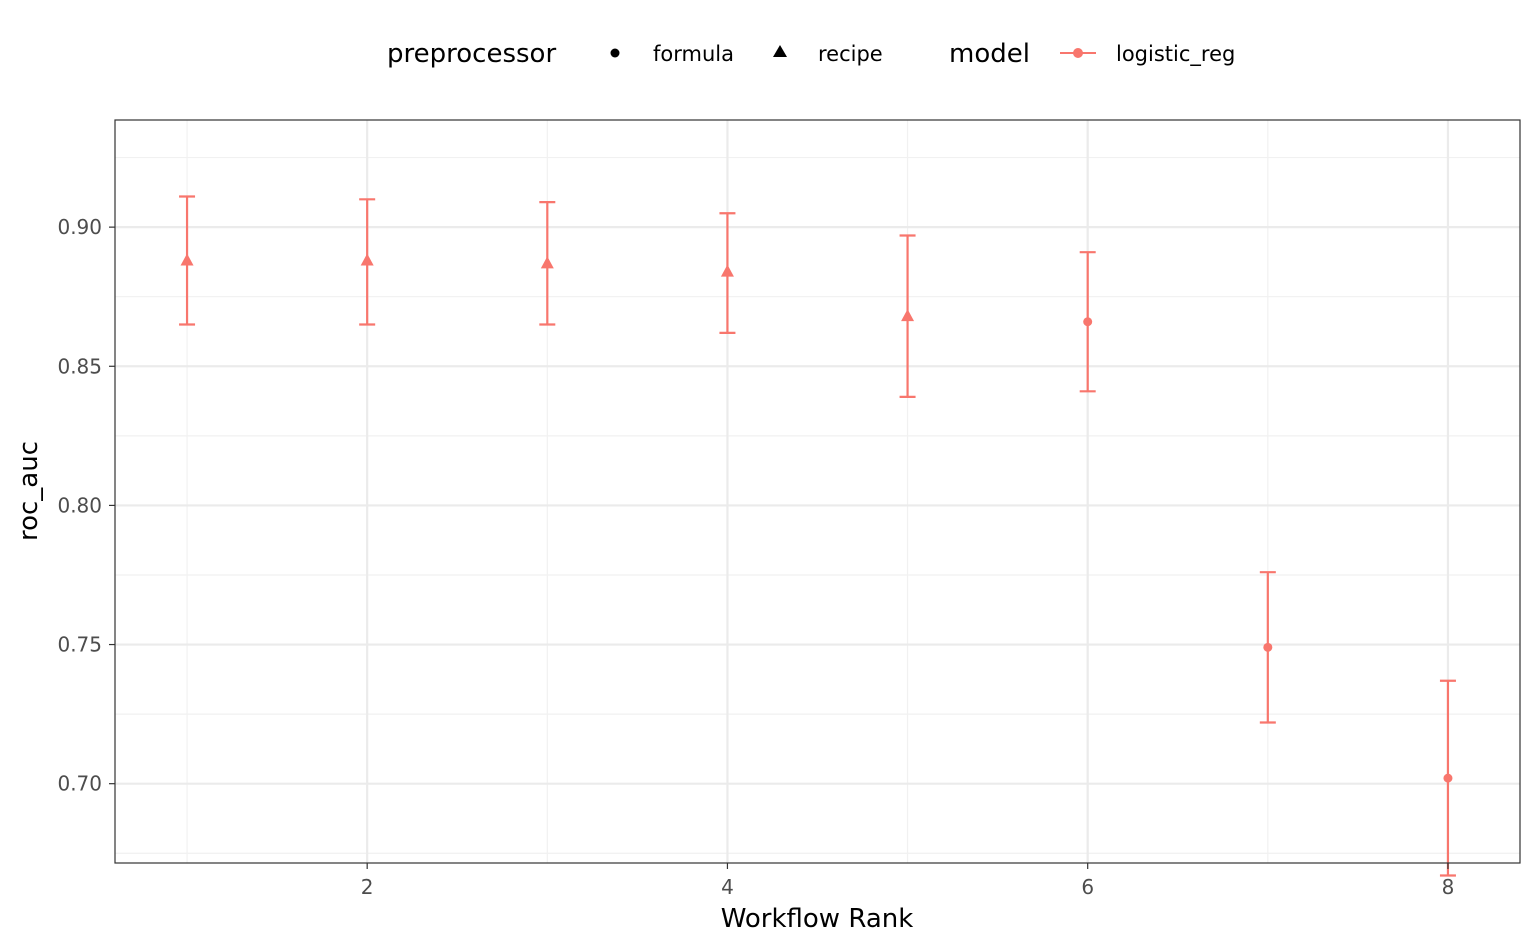 The height and width of the screenshot is (949, 1536). Describe the element at coordinates (1448, 887) in the screenshot. I see `x-tick-label: 8` at that location.